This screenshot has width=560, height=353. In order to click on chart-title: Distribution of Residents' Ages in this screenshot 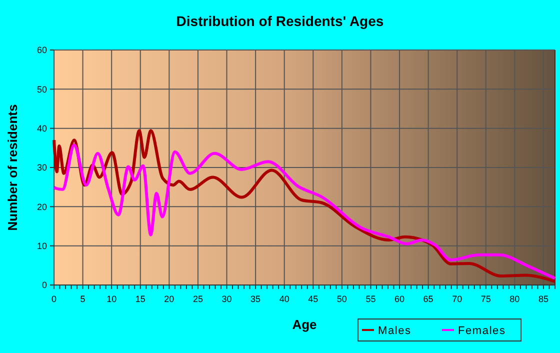, I will do `click(280, 21)`.